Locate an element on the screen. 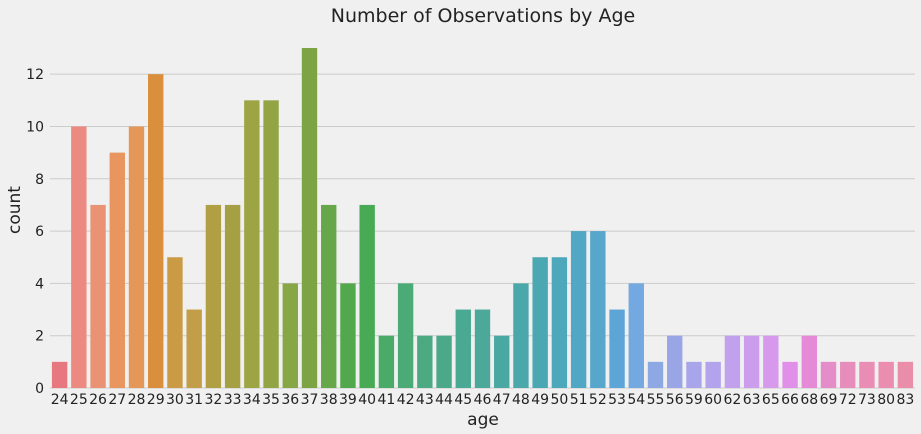 Image resolution: width=921 pixels, height=434 pixels. x-tick-label: 73 is located at coordinates (867, 400).